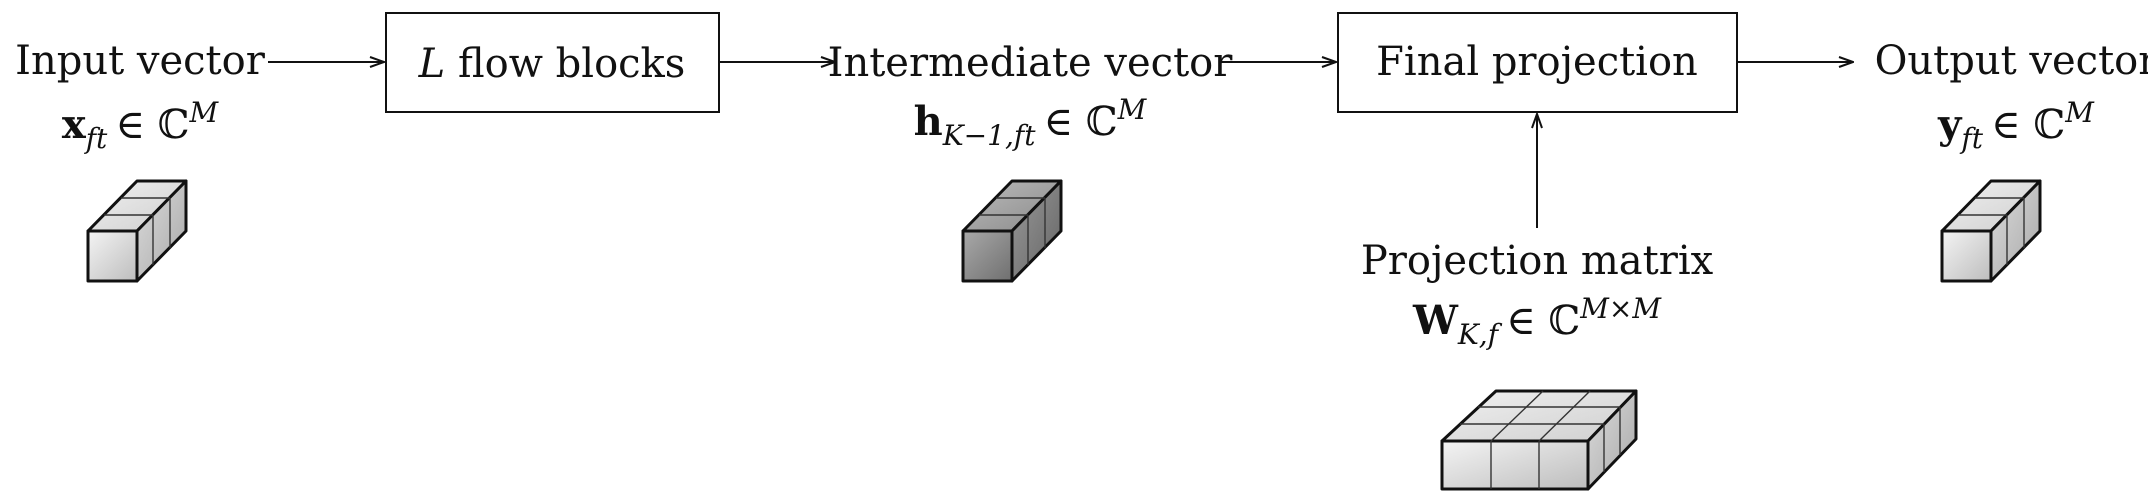 This screenshot has width=2148, height=500. I want to click on projection-matrix-formula: WK,f ∈ ℂM×M, so click(1537, 321).